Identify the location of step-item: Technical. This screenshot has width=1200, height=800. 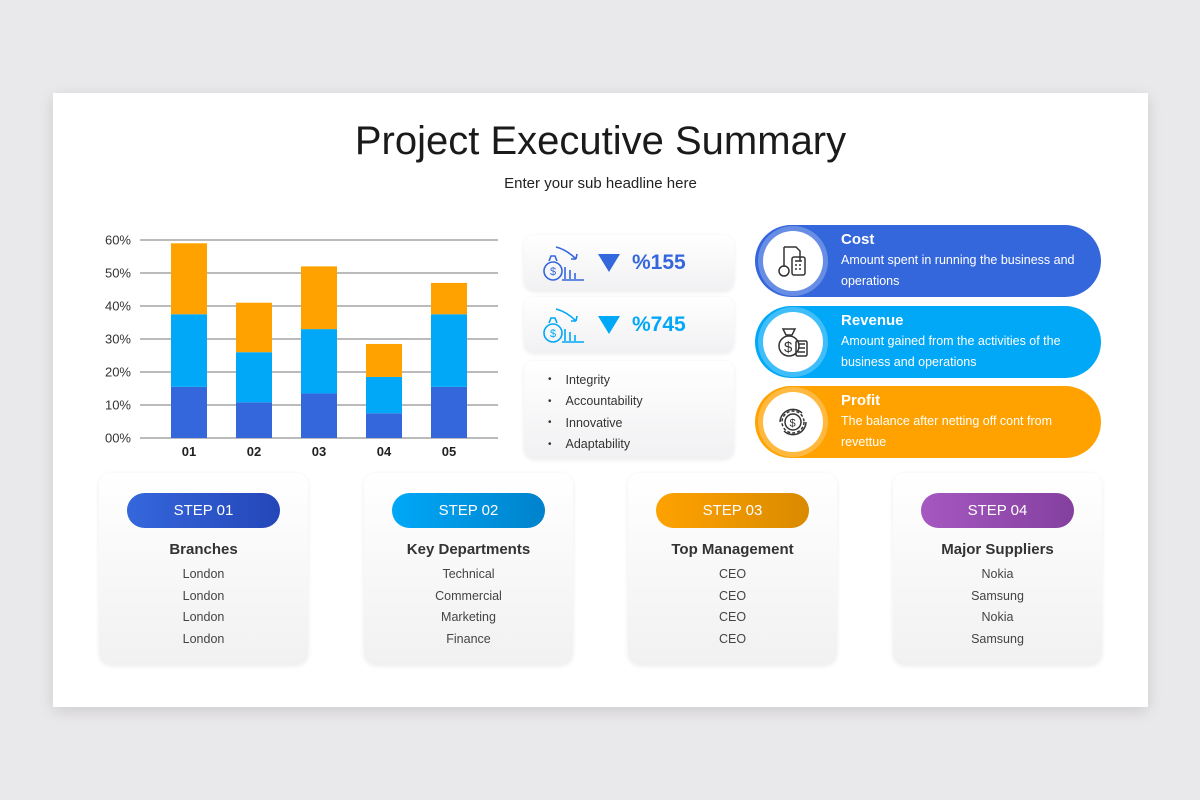
(468, 574).